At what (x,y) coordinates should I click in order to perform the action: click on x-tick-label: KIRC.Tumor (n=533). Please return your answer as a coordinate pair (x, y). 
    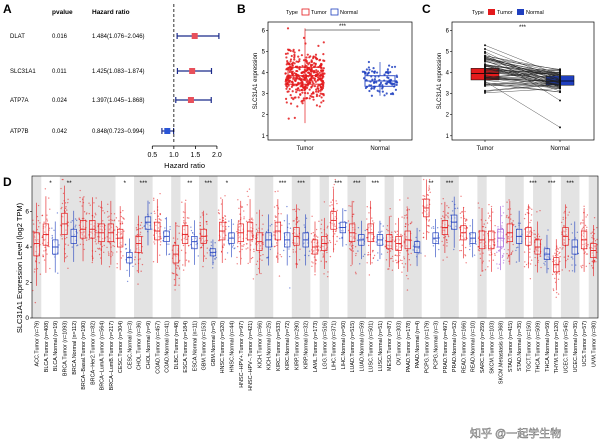
    Looking at the image, I should click on (279, 346).